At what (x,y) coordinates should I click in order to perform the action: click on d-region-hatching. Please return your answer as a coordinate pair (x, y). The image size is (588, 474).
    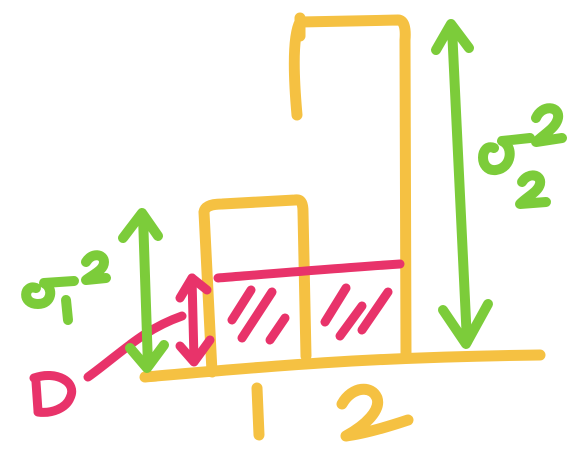
    Looking at the image, I should click on (310, 314).